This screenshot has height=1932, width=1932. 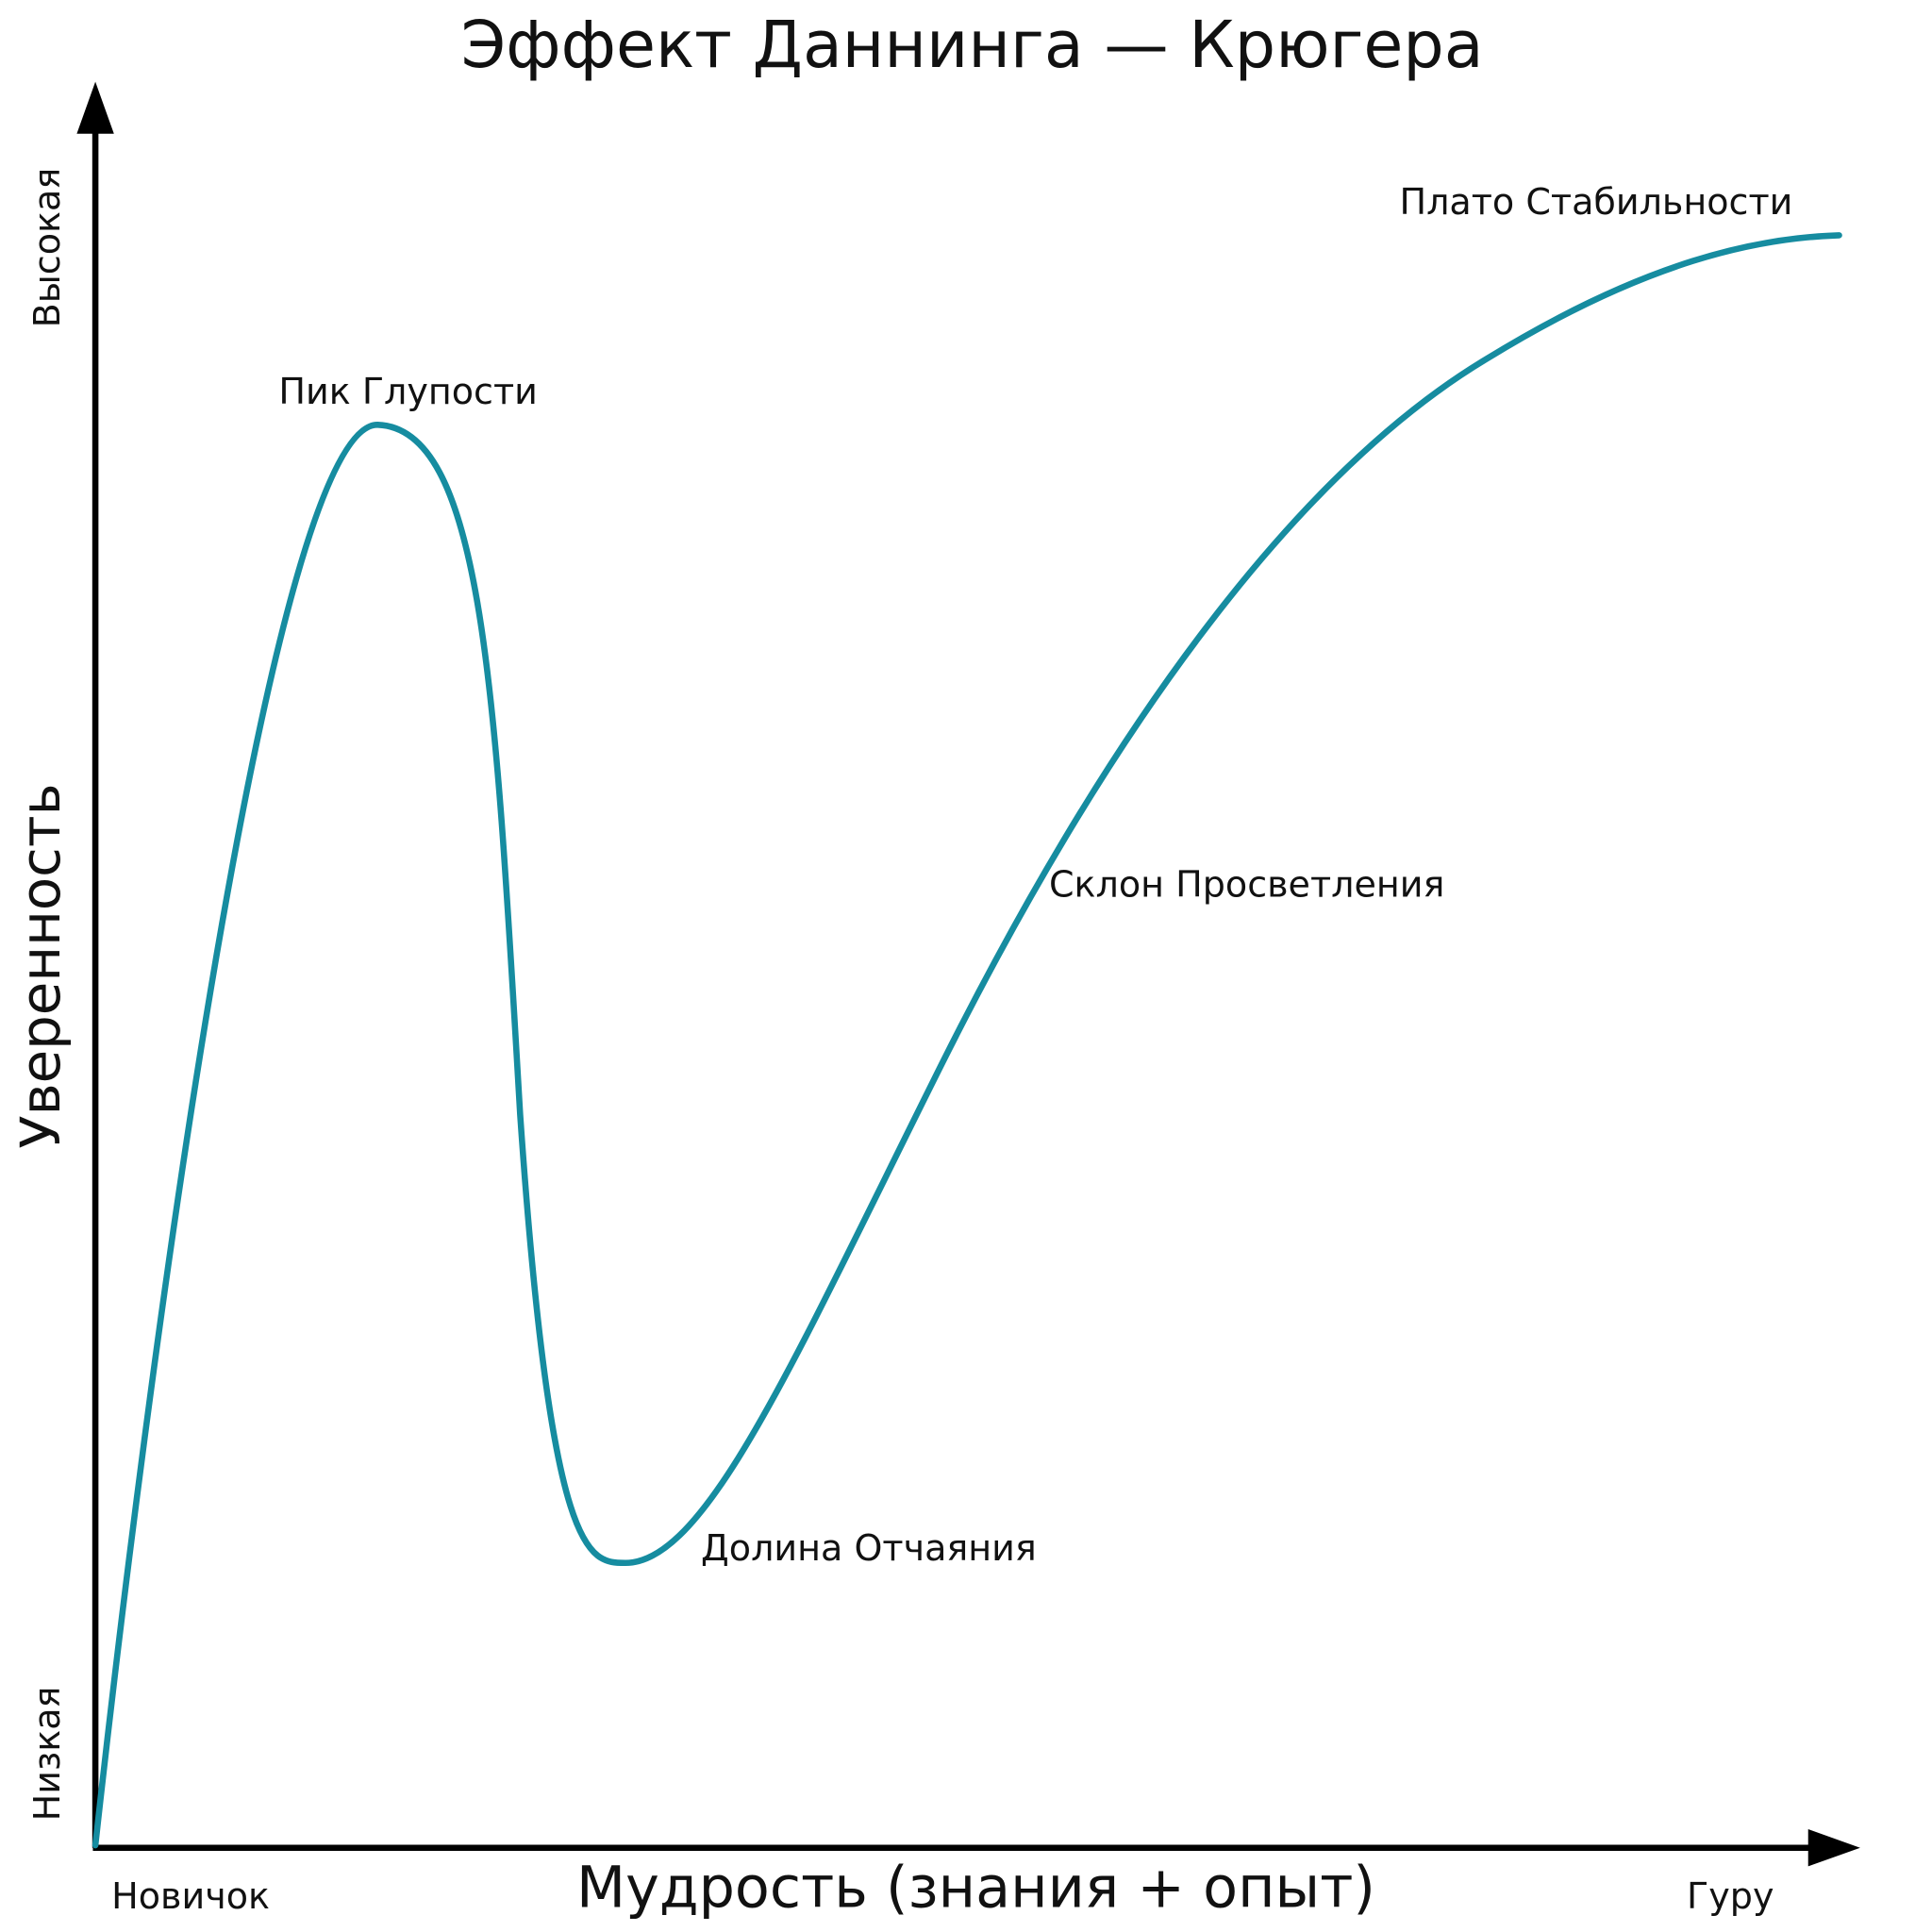 I want to click on x-start: Новичок, so click(x=190, y=1896).